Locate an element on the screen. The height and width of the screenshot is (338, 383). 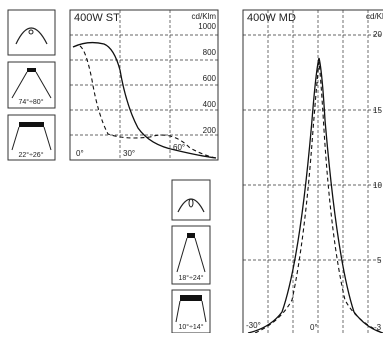
x-tick-label: -3 is located at coordinates (378, 327).